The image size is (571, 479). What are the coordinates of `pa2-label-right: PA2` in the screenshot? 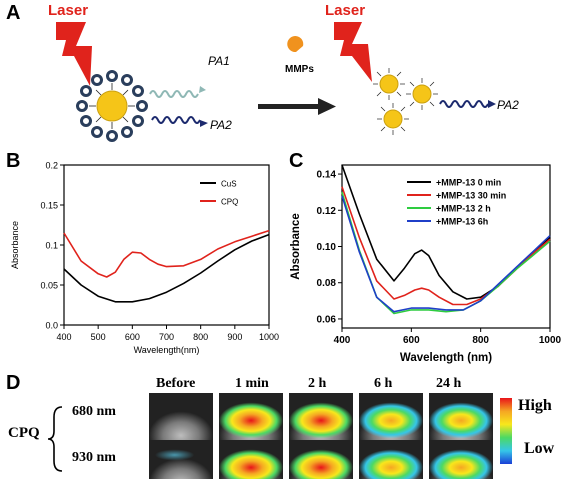 It's located at (508, 105).